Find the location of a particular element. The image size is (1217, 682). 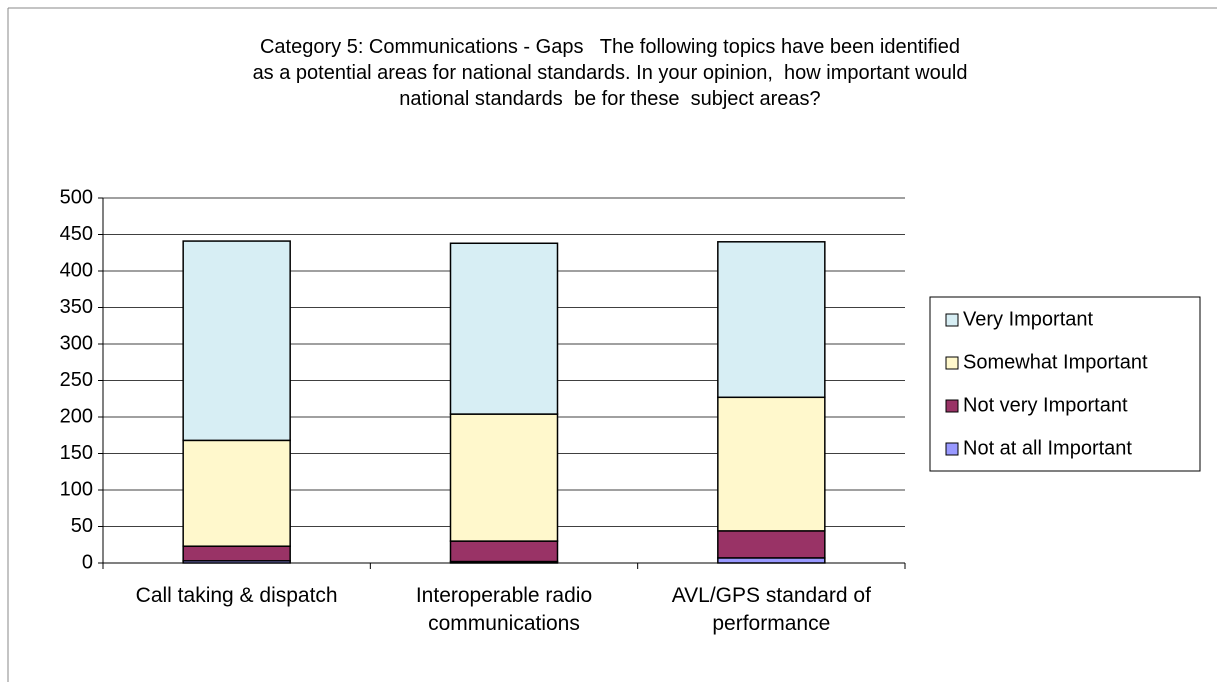

y-tick-label: 100 is located at coordinates (76, 489).